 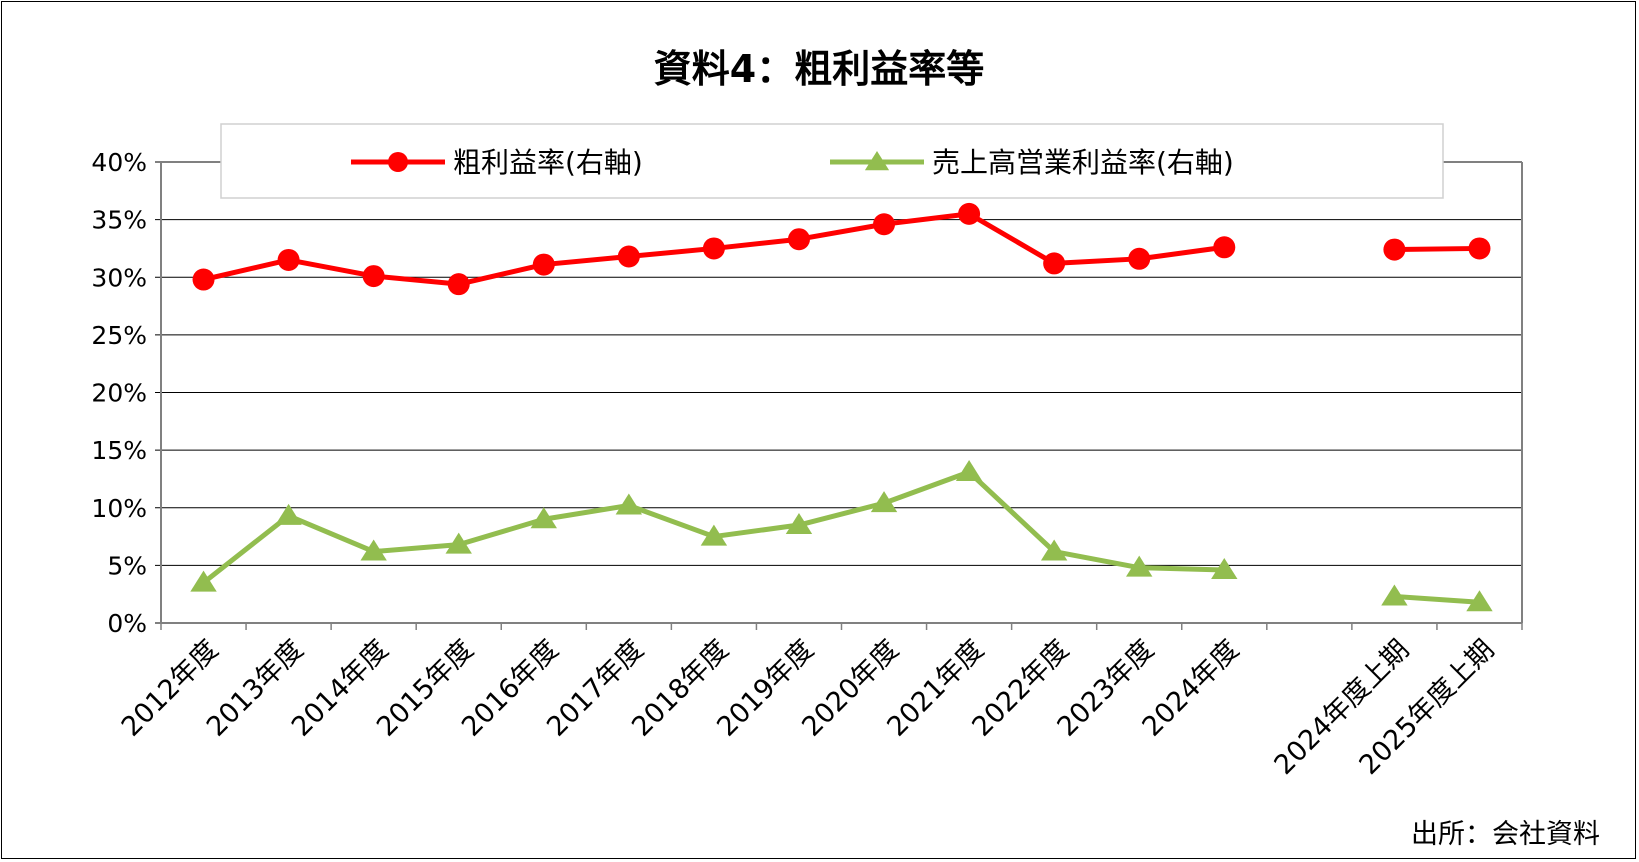 I want to click on y-tick-label: 0%, so click(x=127, y=623).